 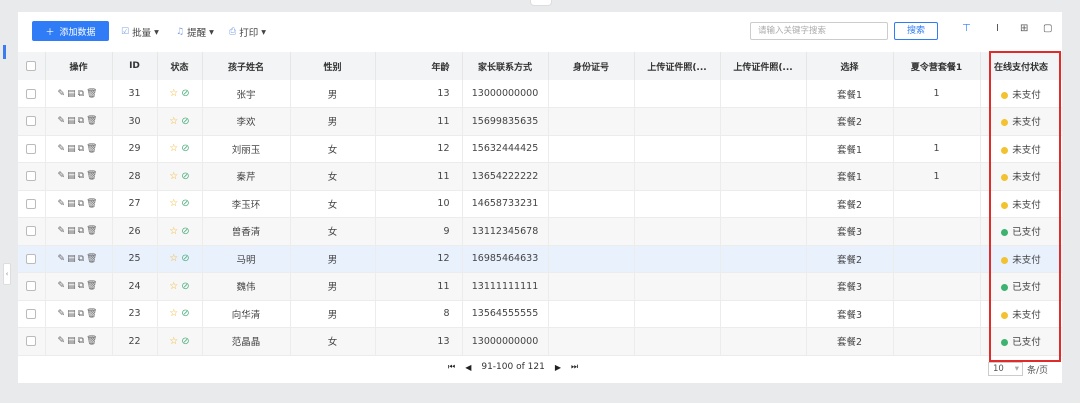 I want to click on table-row: ✎▤⧉🗑 26 ☆ ⊘ 曾香清 女 9 13112345678 套餐3 已支付, so click(x=540, y=231).